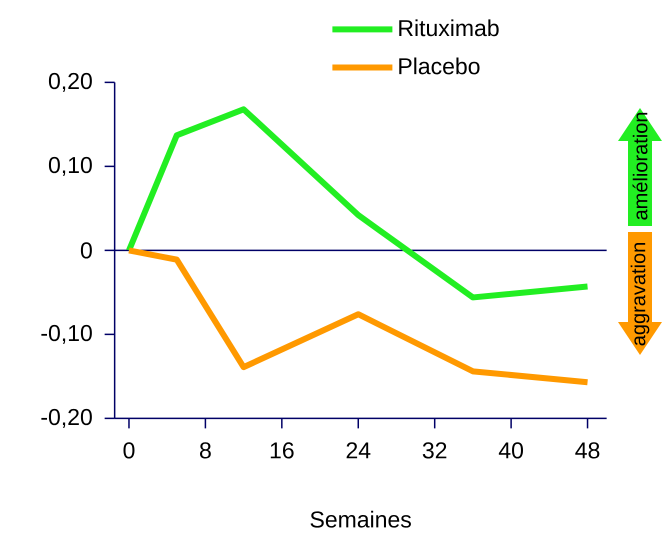 The width and height of the screenshot is (668, 536). What do you see at coordinates (205, 450) in the screenshot?
I see `x-tick-label: 8` at bounding box center [205, 450].